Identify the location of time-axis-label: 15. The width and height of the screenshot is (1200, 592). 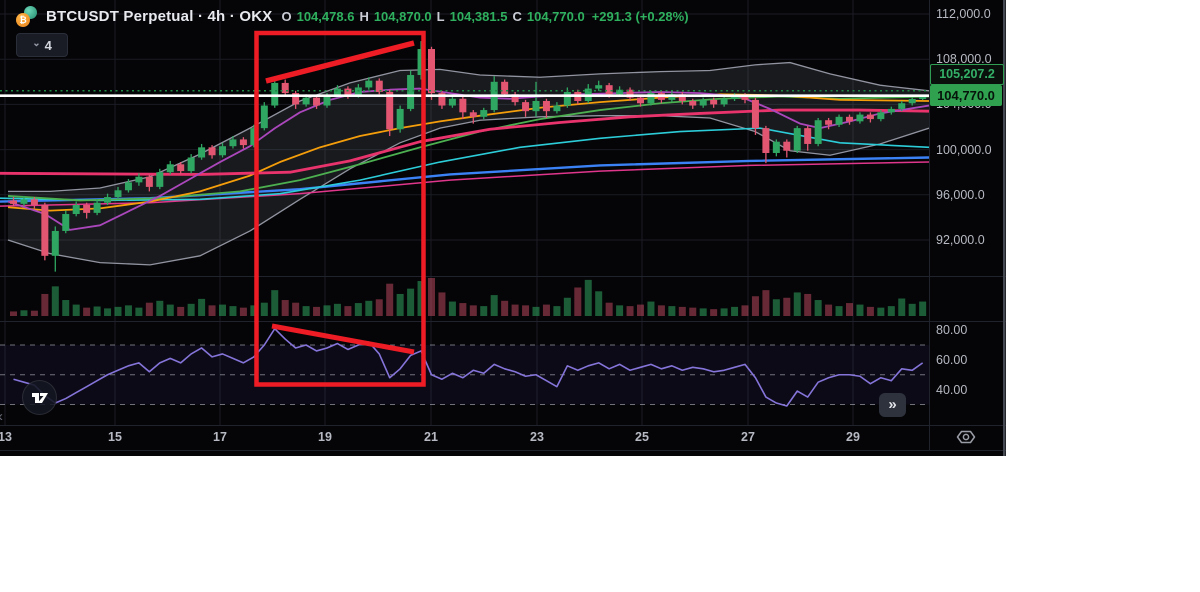
(115, 437).